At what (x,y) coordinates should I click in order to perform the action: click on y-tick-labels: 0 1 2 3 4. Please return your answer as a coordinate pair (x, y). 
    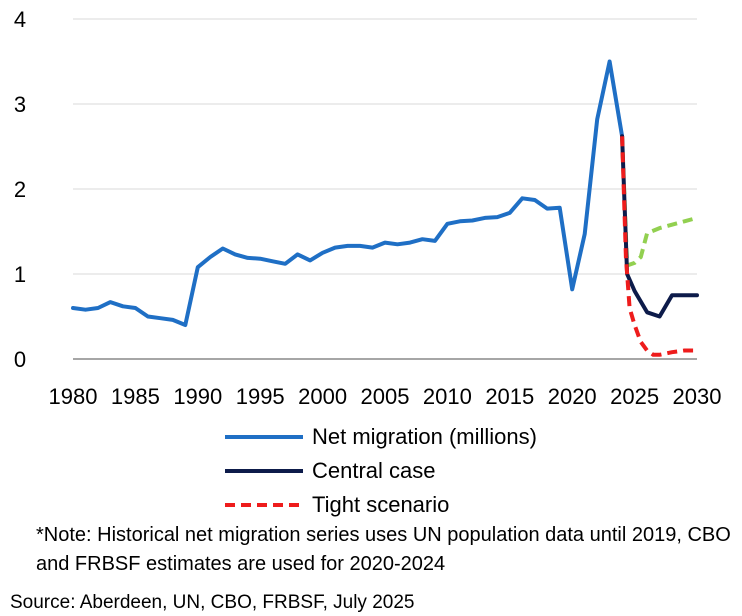
    Looking at the image, I should click on (20, 189).